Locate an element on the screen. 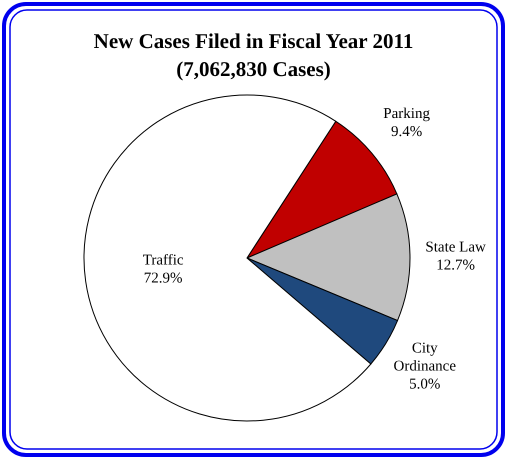 Image resolution: width=507 pixels, height=459 pixels. data-label: 72.9% is located at coordinates (163, 278).